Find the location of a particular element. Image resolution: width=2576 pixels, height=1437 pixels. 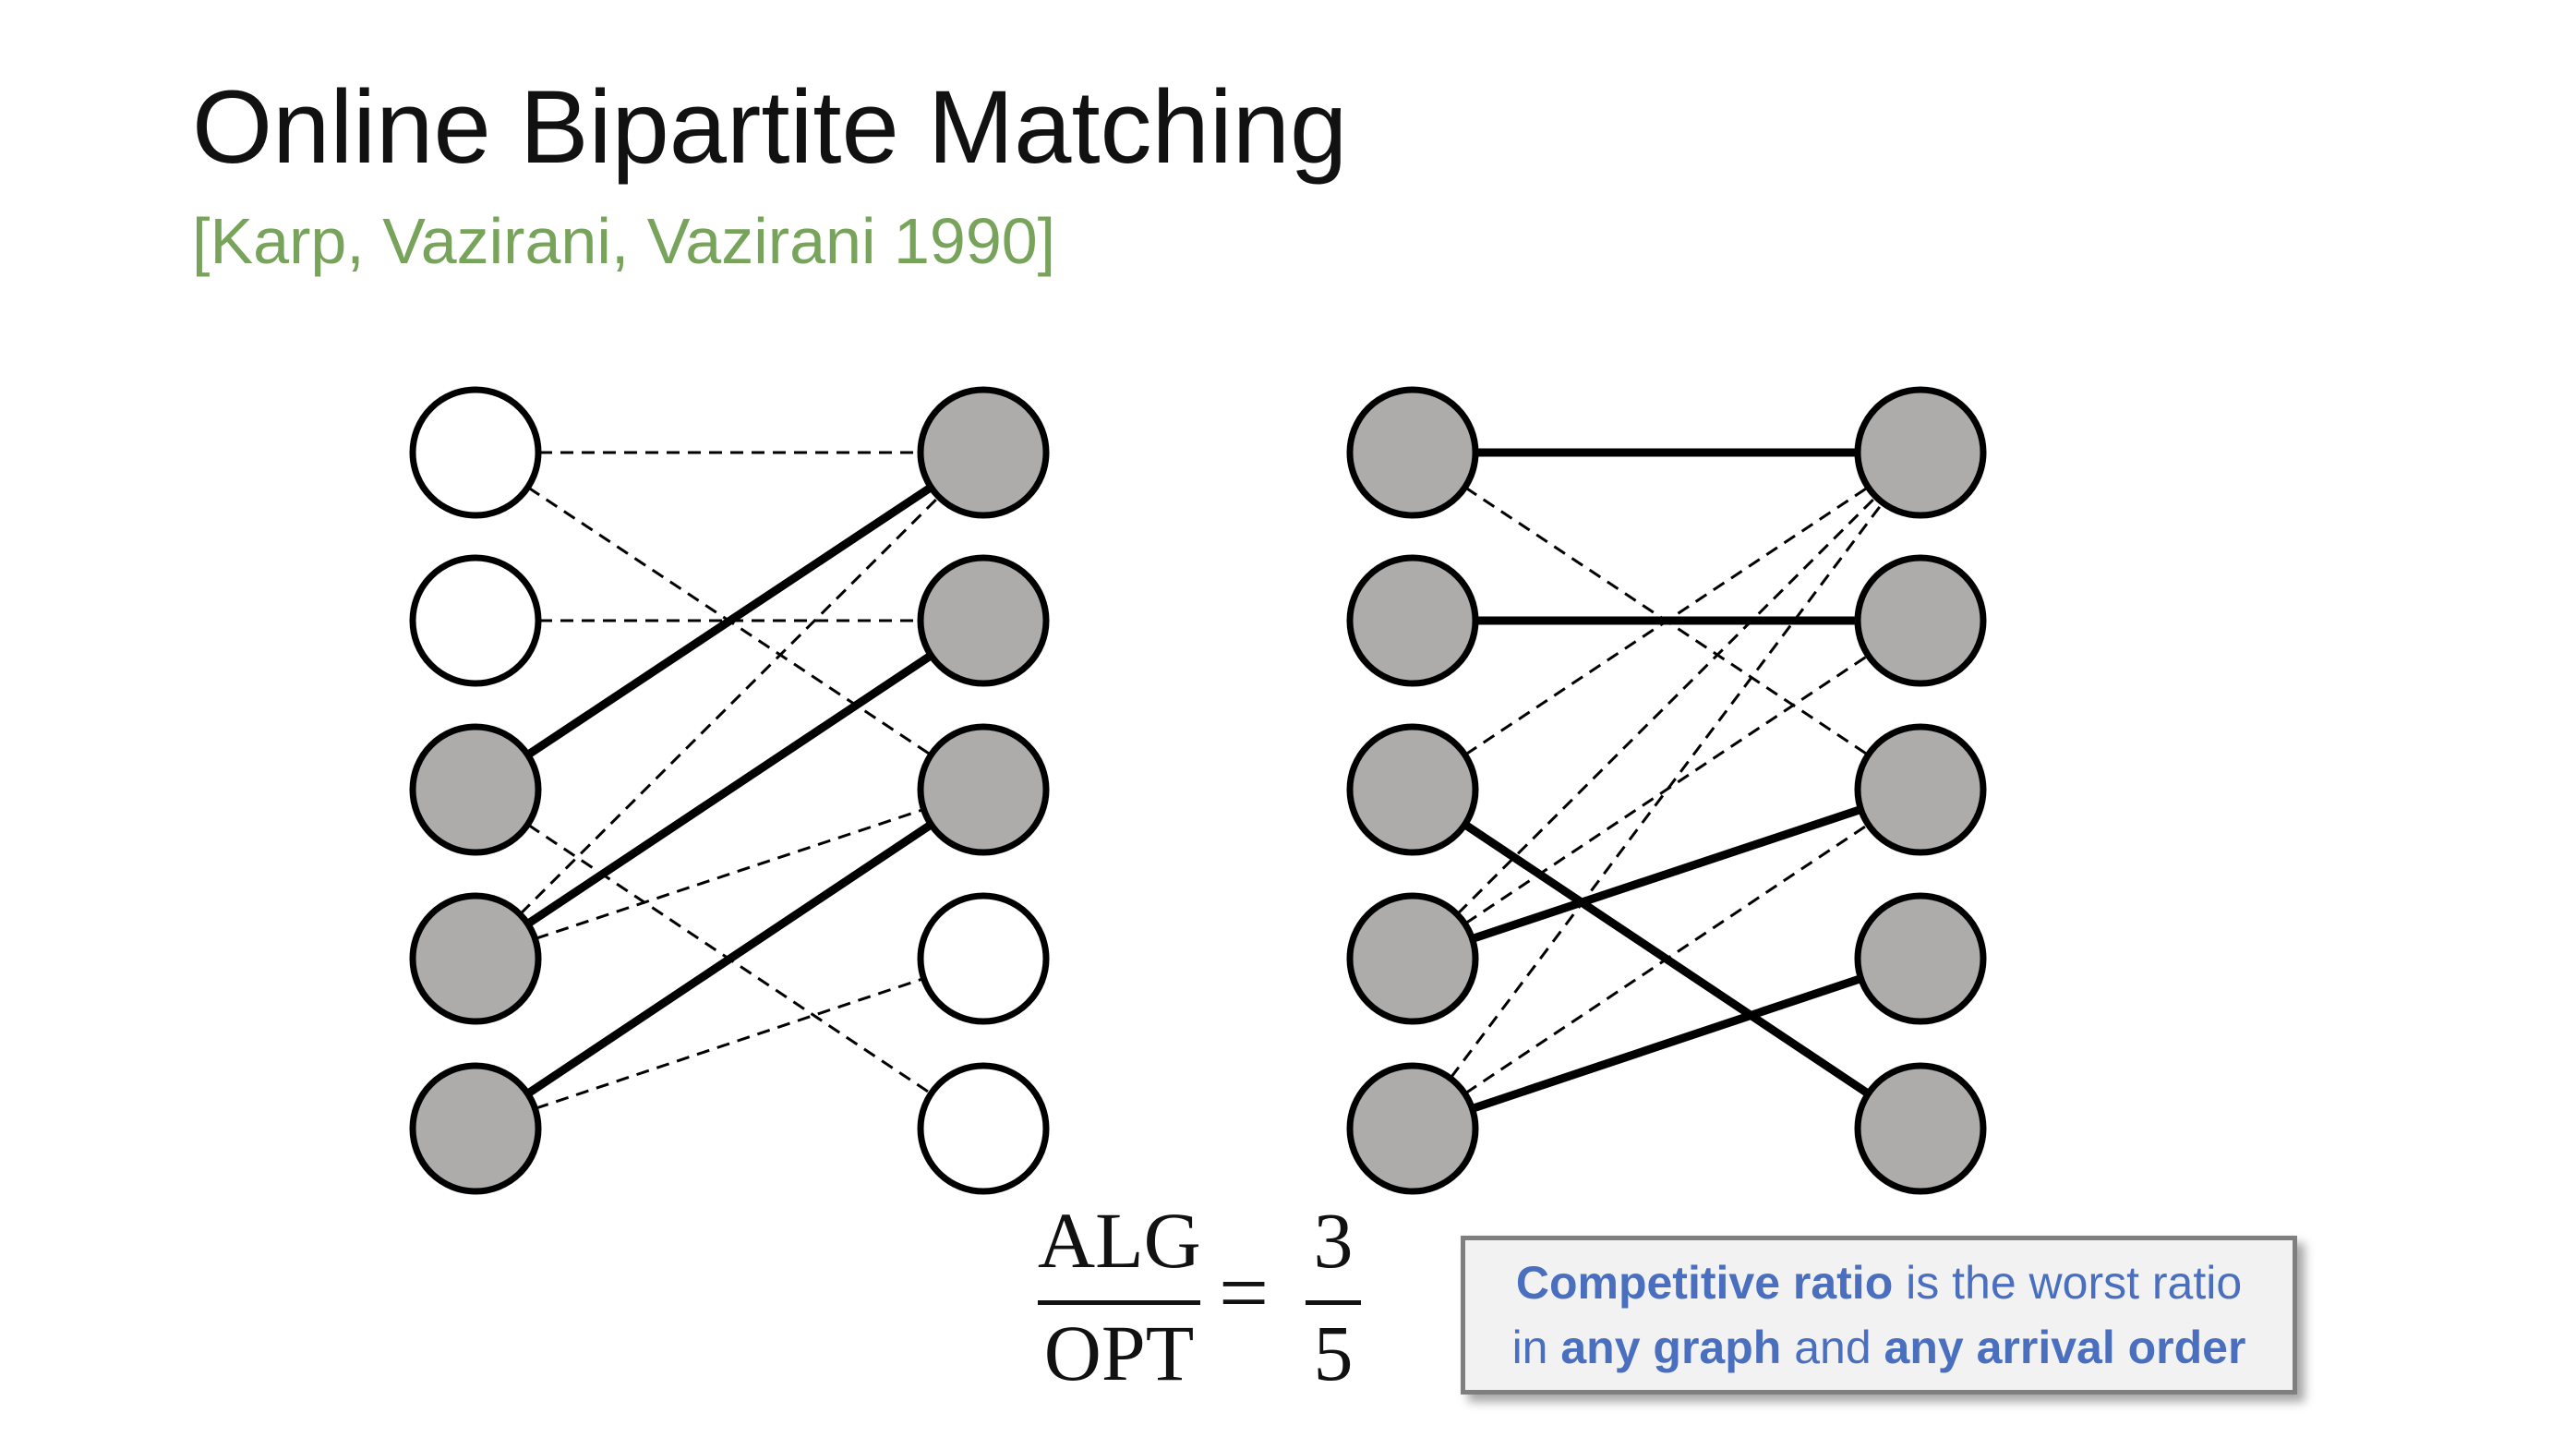

alg-label: ALG is located at coordinates (1119, 1240).